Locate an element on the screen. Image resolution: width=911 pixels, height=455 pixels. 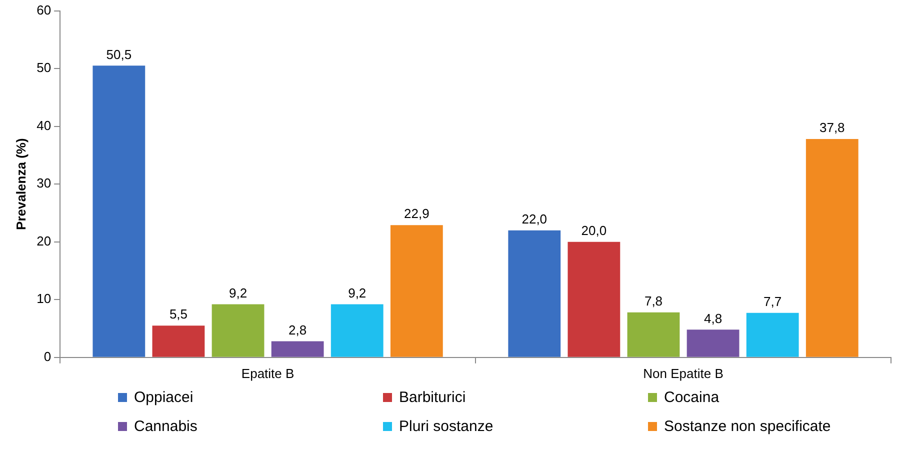
data-label: 20,0 is located at coordinates (594, 230).